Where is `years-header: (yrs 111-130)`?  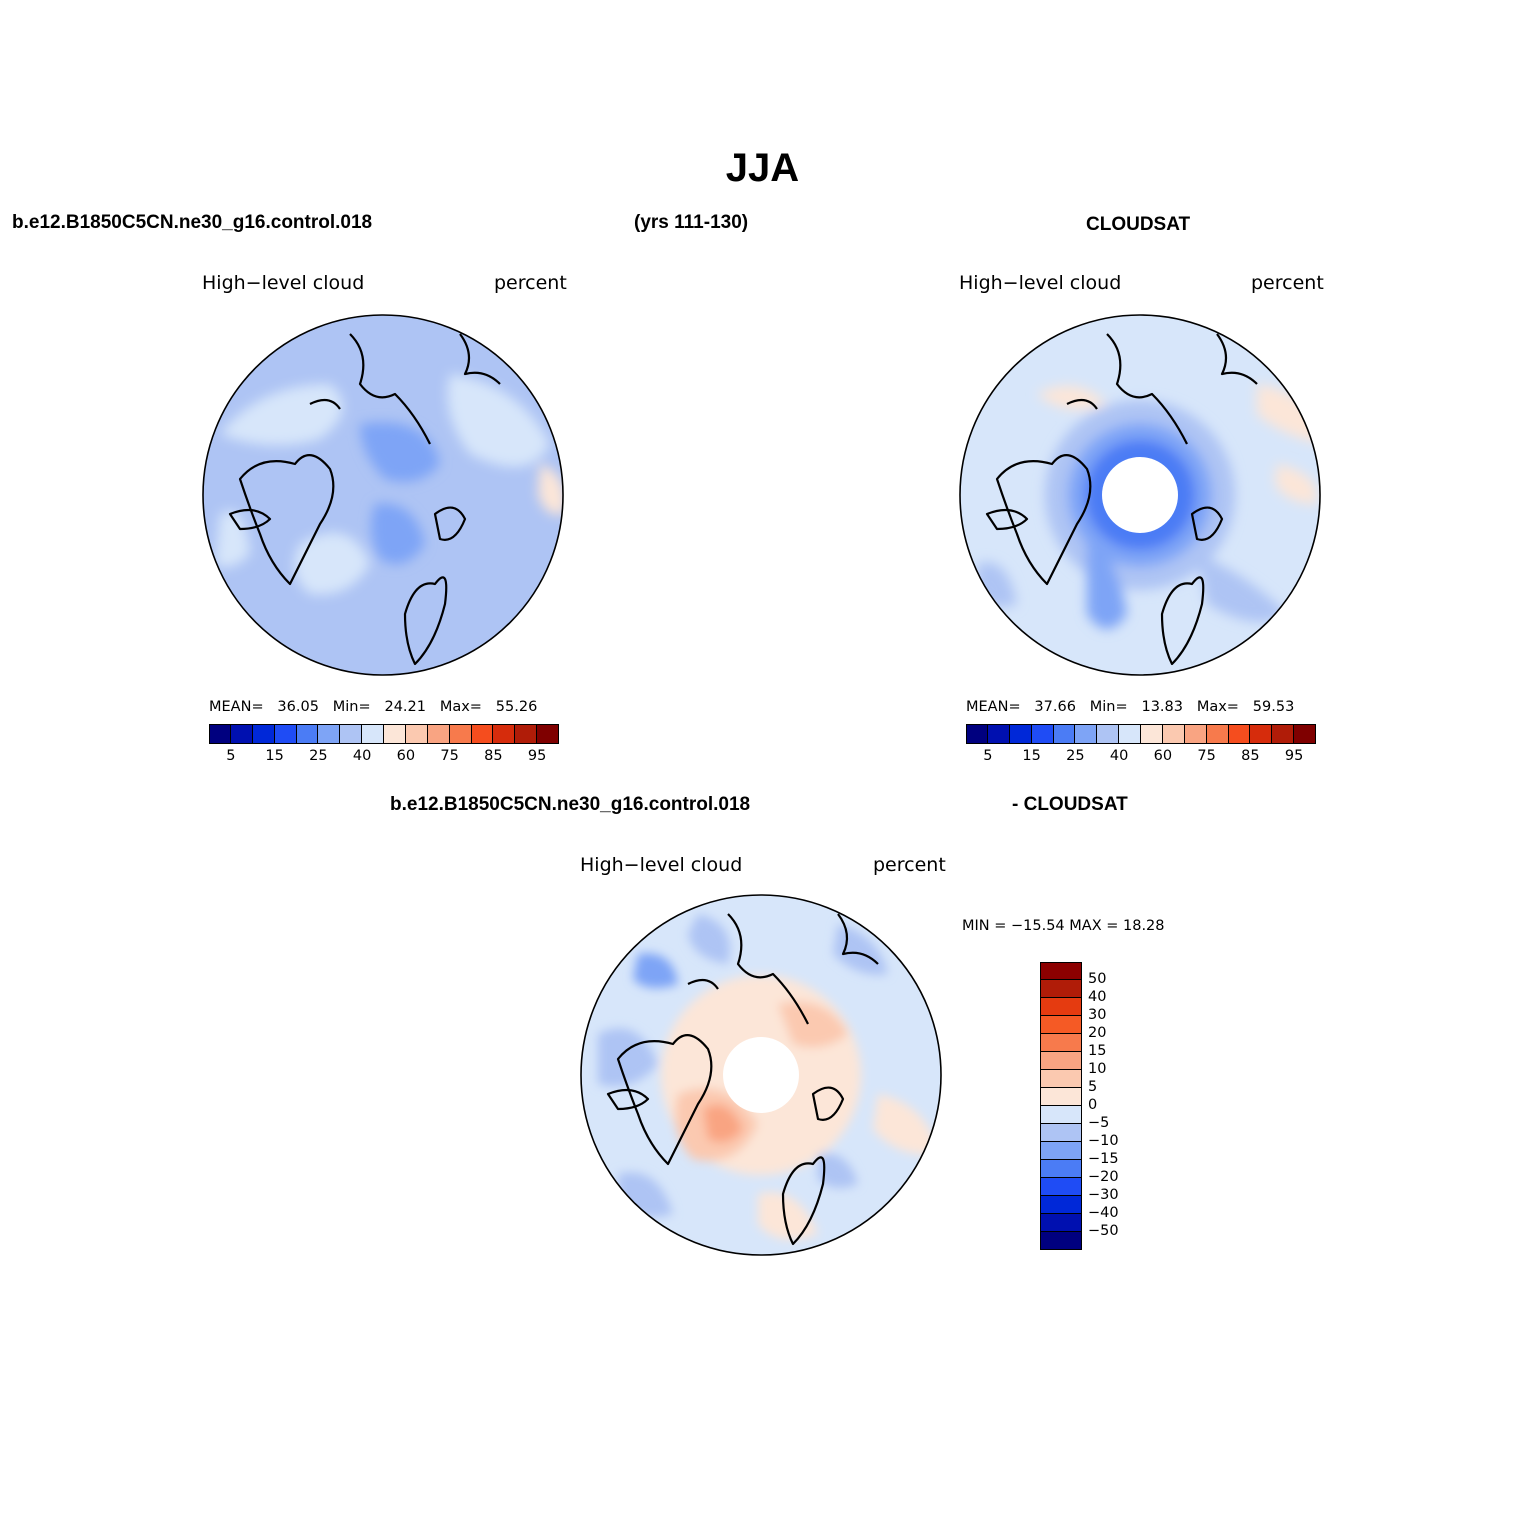 years-header: (yrs 111-130) is located at coordinates (691, 222).